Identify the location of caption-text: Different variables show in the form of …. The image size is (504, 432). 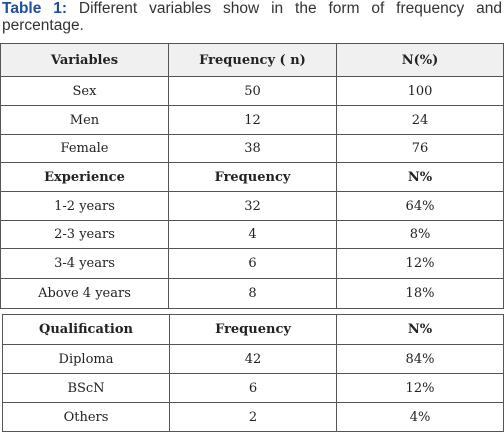
(252, 17).